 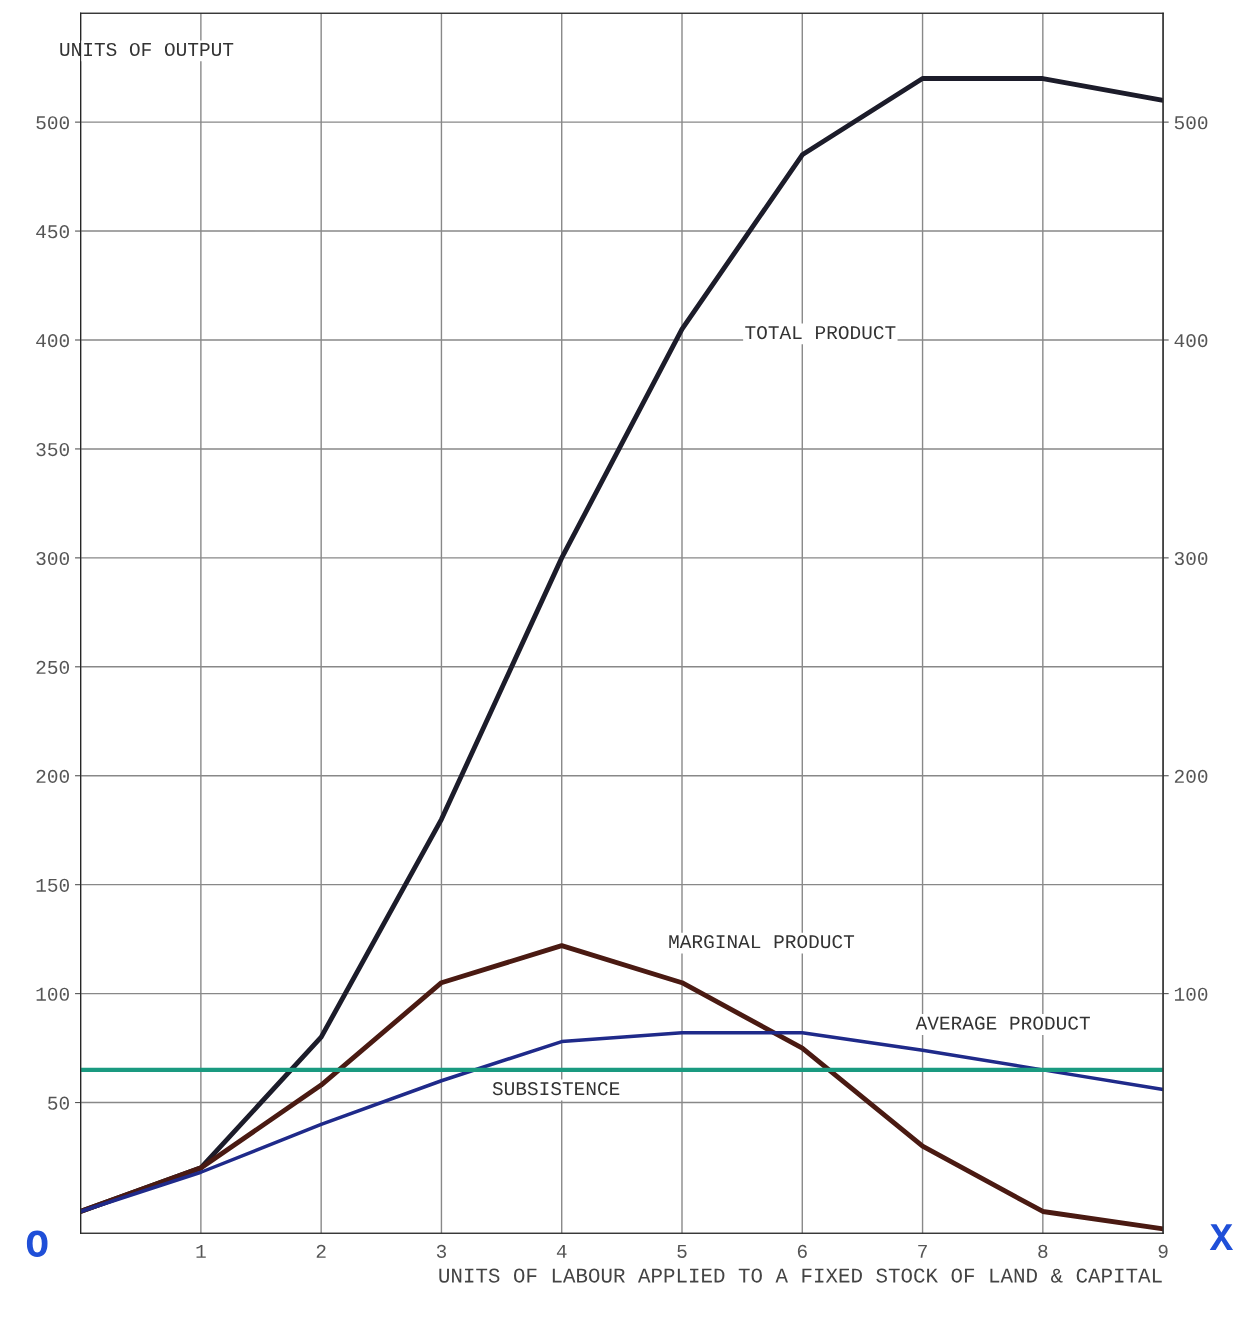 I want to click on x-tick-label: 8, so click(x=1043, y=1251).